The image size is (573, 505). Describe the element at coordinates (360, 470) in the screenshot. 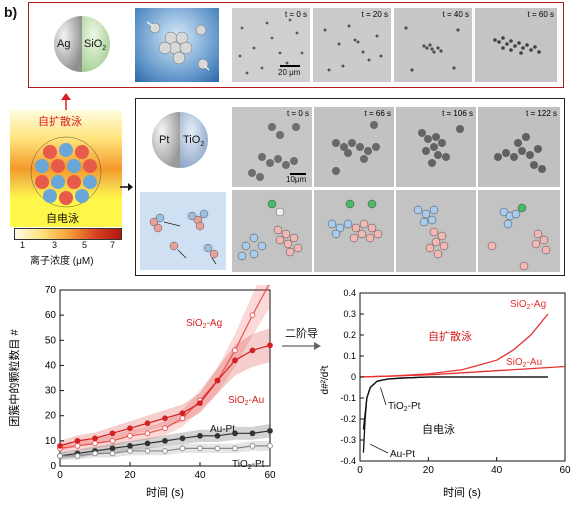

I see `chart2-xtick-label: 0` at that location.